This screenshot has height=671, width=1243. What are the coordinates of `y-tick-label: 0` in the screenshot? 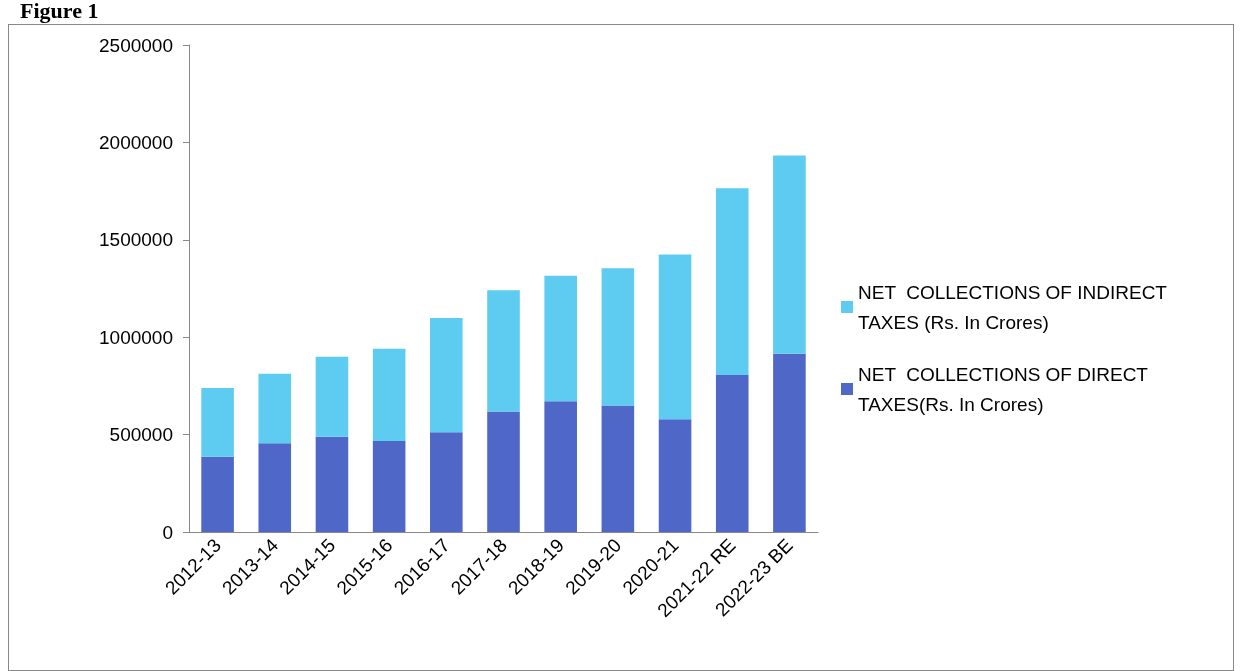 It's located at (167, 532).